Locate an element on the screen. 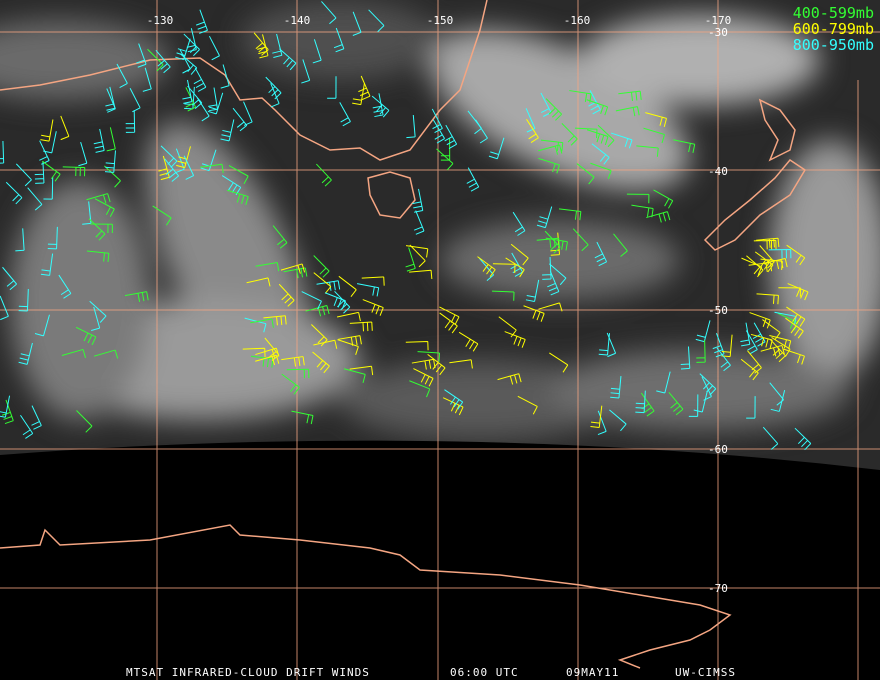  lon-label: -170 is located at coordinates (718, 20).